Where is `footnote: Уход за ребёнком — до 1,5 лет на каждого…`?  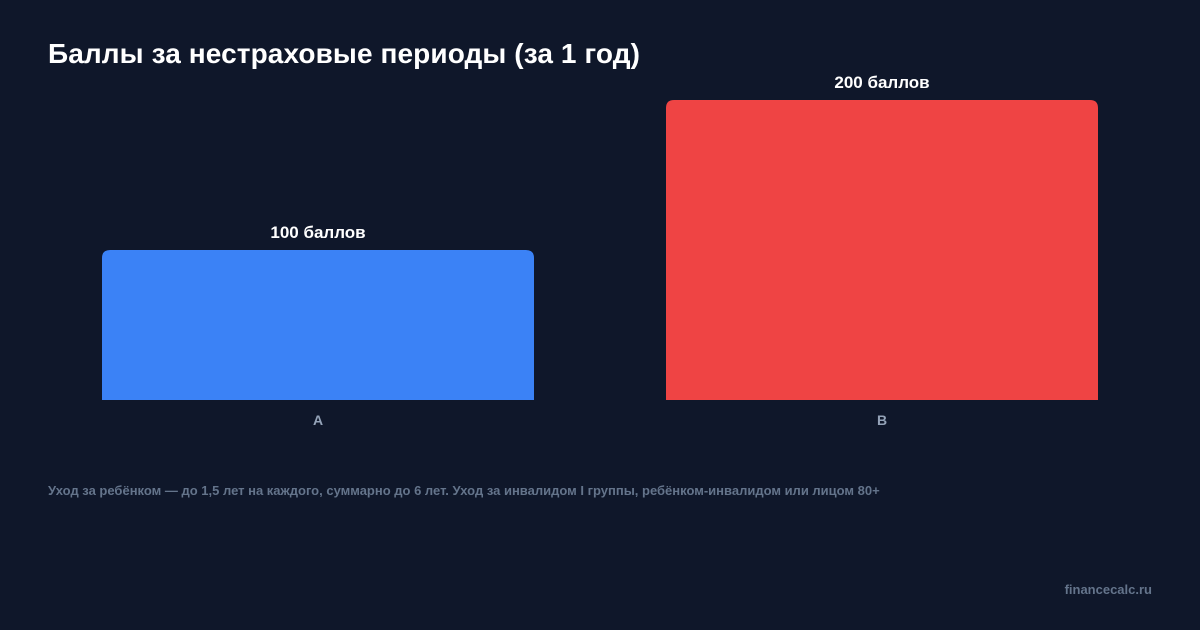 footnote: Уход за ребёнком — до 1,5 лет на каждого… is located at coordinates (464, 490).